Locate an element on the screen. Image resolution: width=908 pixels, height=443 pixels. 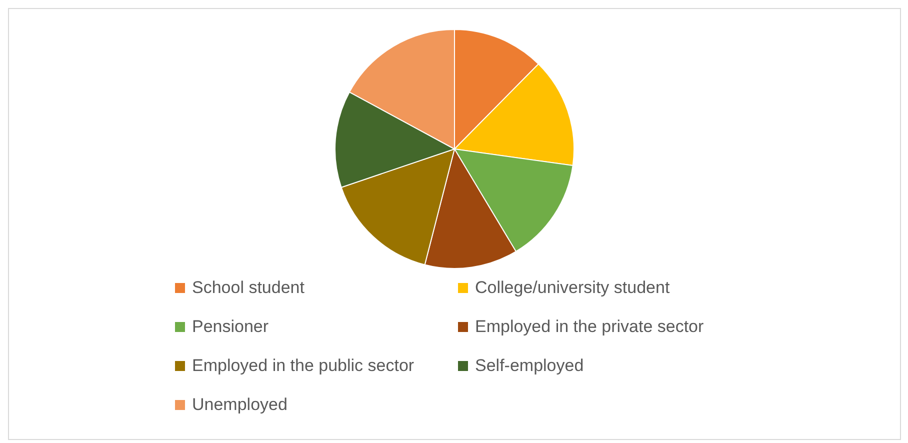
legend-label: School student is located at coordinates (248, 288).